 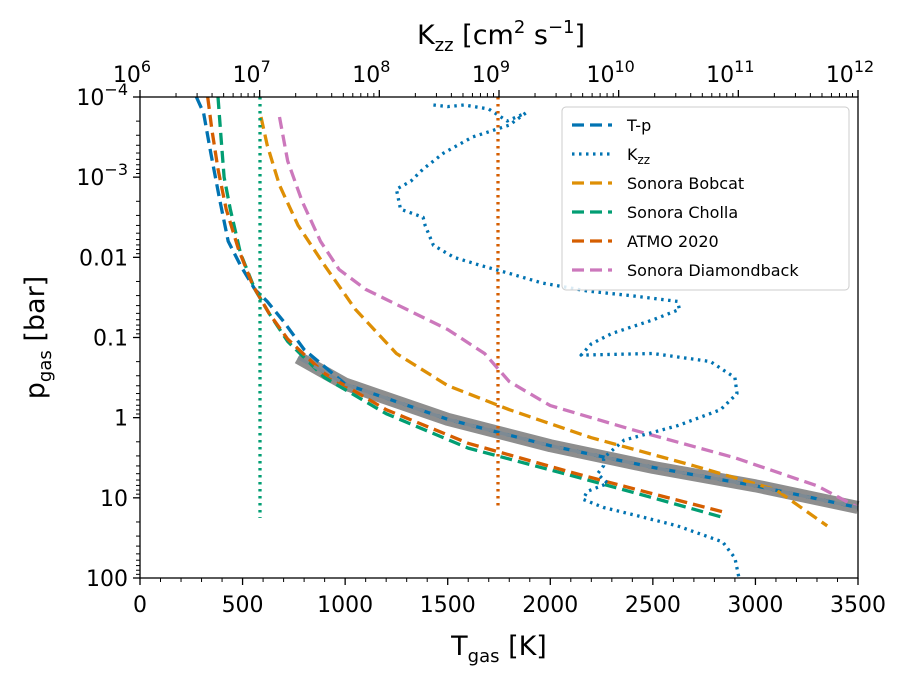 I want to click on fit-band-overlay, so click(x=578, y=433).